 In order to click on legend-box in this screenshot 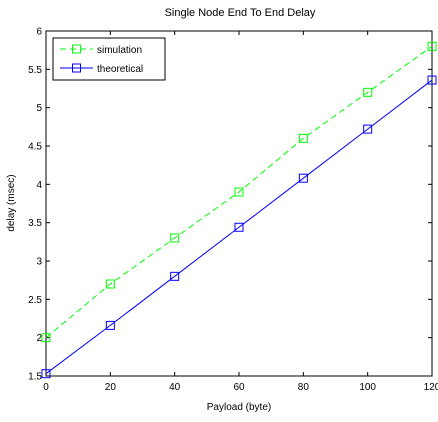, I will do `click(109, 59)`.